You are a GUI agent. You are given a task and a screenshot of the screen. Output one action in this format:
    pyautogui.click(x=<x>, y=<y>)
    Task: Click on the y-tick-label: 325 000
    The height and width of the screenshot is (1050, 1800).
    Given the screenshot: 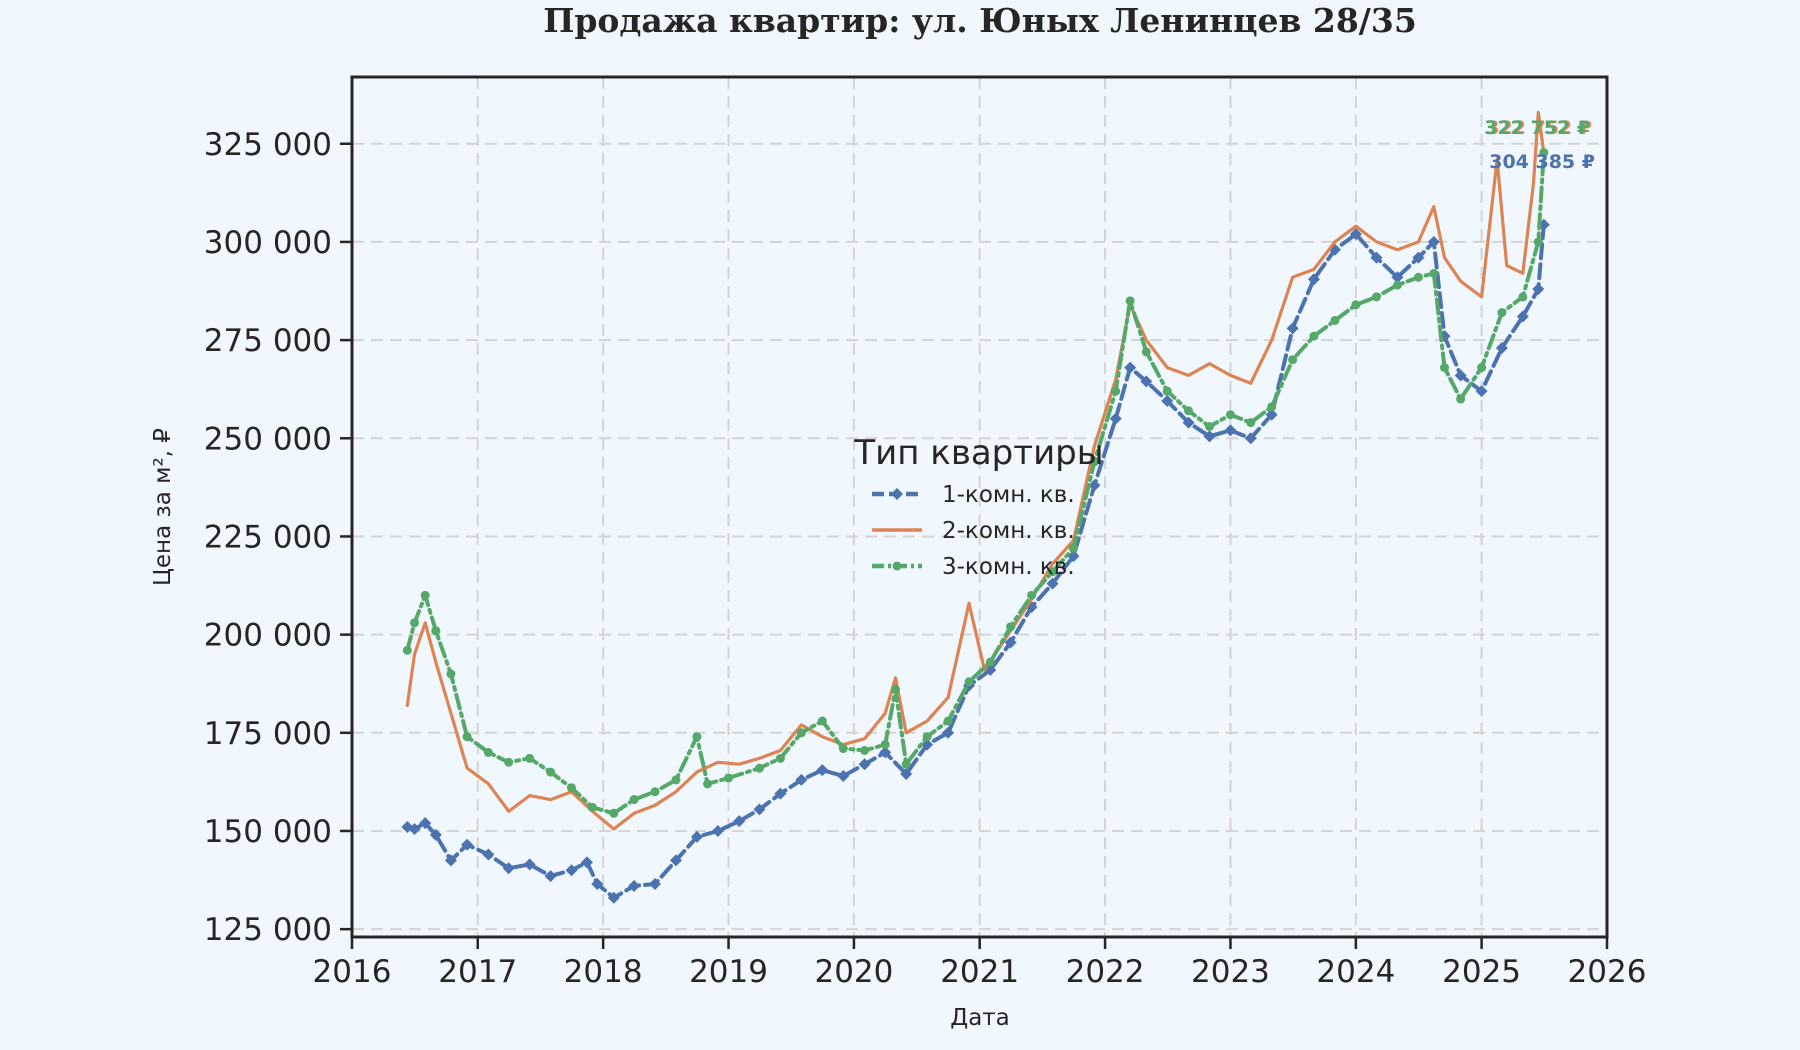 What is the action you would take?
    pyautogui.click(x=268, y=145)
    